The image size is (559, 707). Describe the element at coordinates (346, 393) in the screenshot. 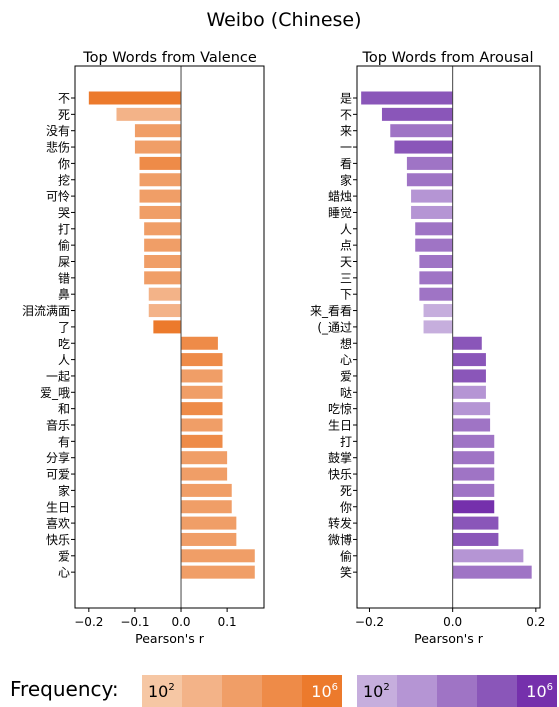

I see `category-label: 哒` at that location.